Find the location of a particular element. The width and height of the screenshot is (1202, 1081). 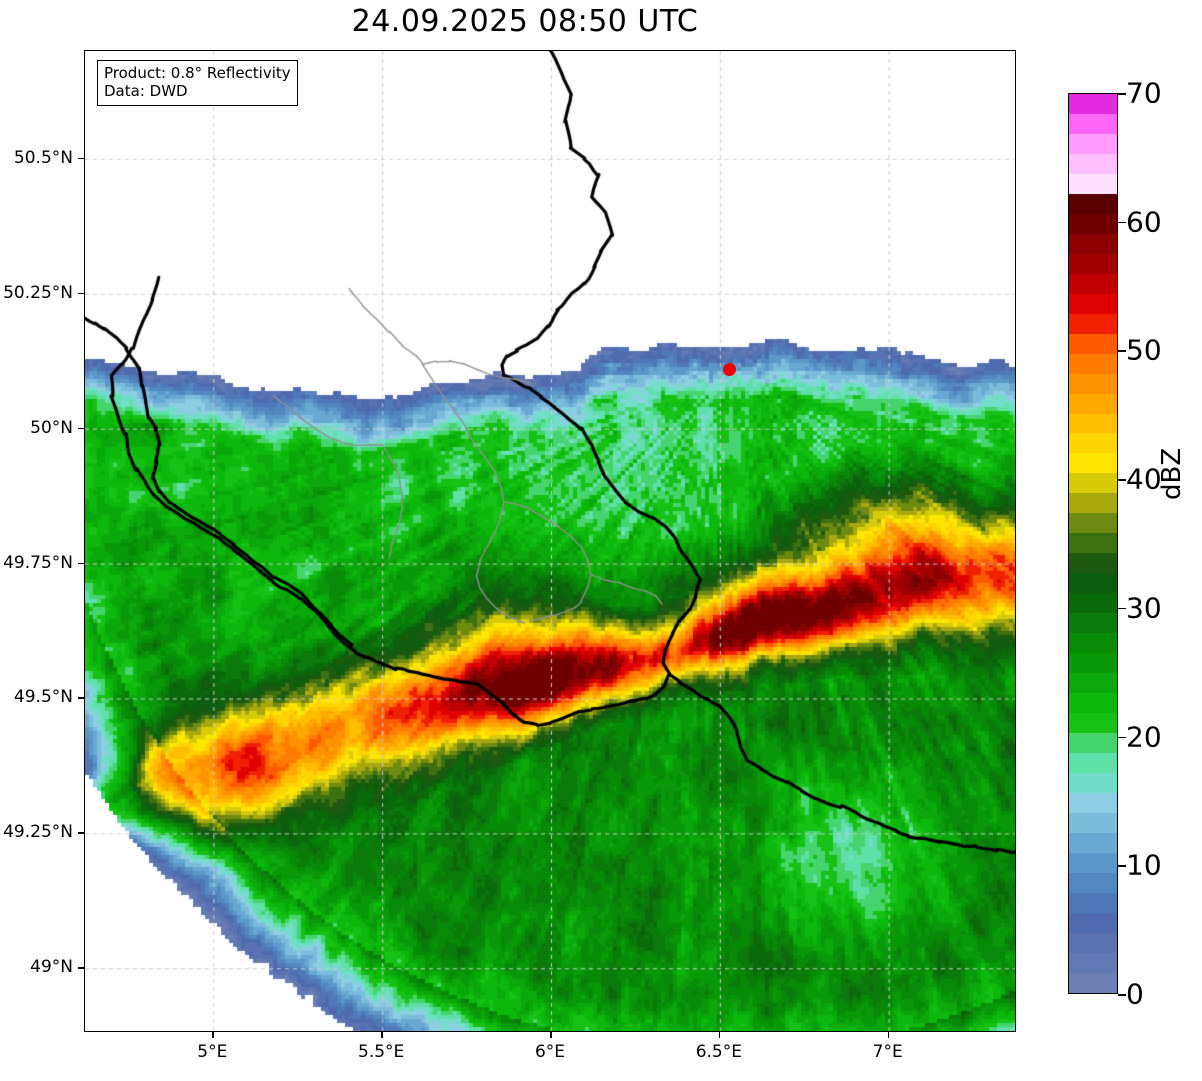

x-axis-tick-label: 5°E is located at coordinates (212, 1052).